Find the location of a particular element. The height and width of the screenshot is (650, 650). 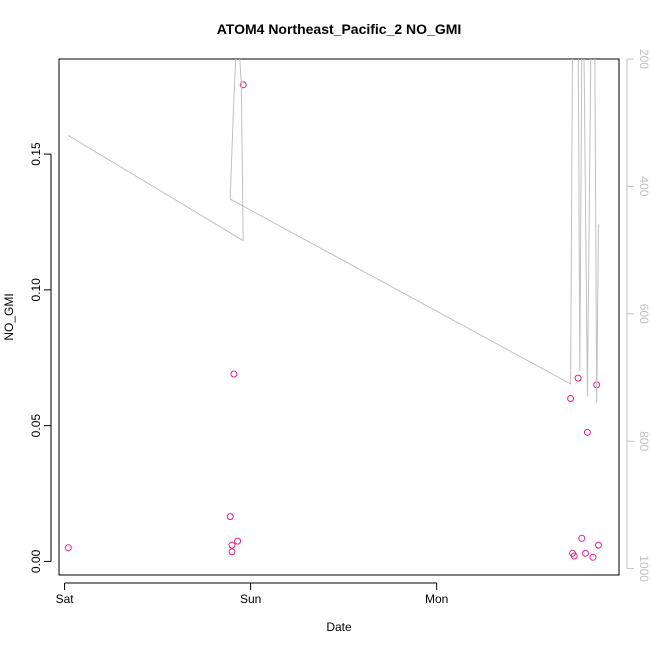

y2-tick-label: 200 is located at coordinates (643, 59).